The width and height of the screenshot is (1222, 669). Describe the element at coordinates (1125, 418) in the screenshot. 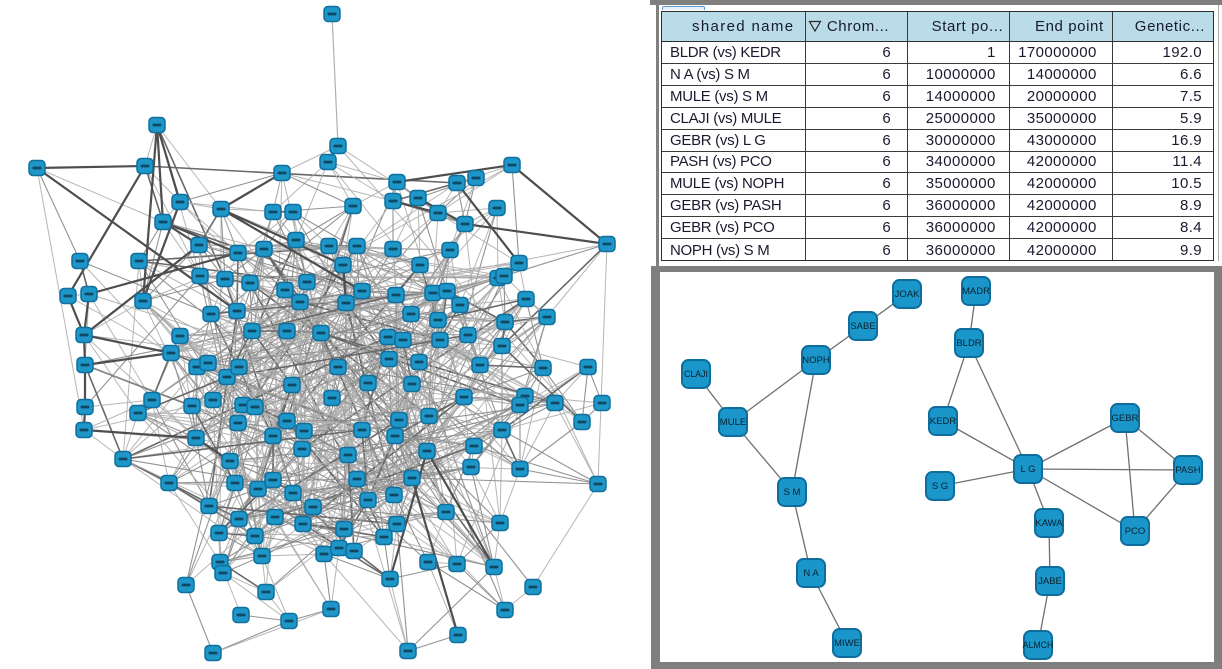

I see `svg-text: GEBR` at that location.